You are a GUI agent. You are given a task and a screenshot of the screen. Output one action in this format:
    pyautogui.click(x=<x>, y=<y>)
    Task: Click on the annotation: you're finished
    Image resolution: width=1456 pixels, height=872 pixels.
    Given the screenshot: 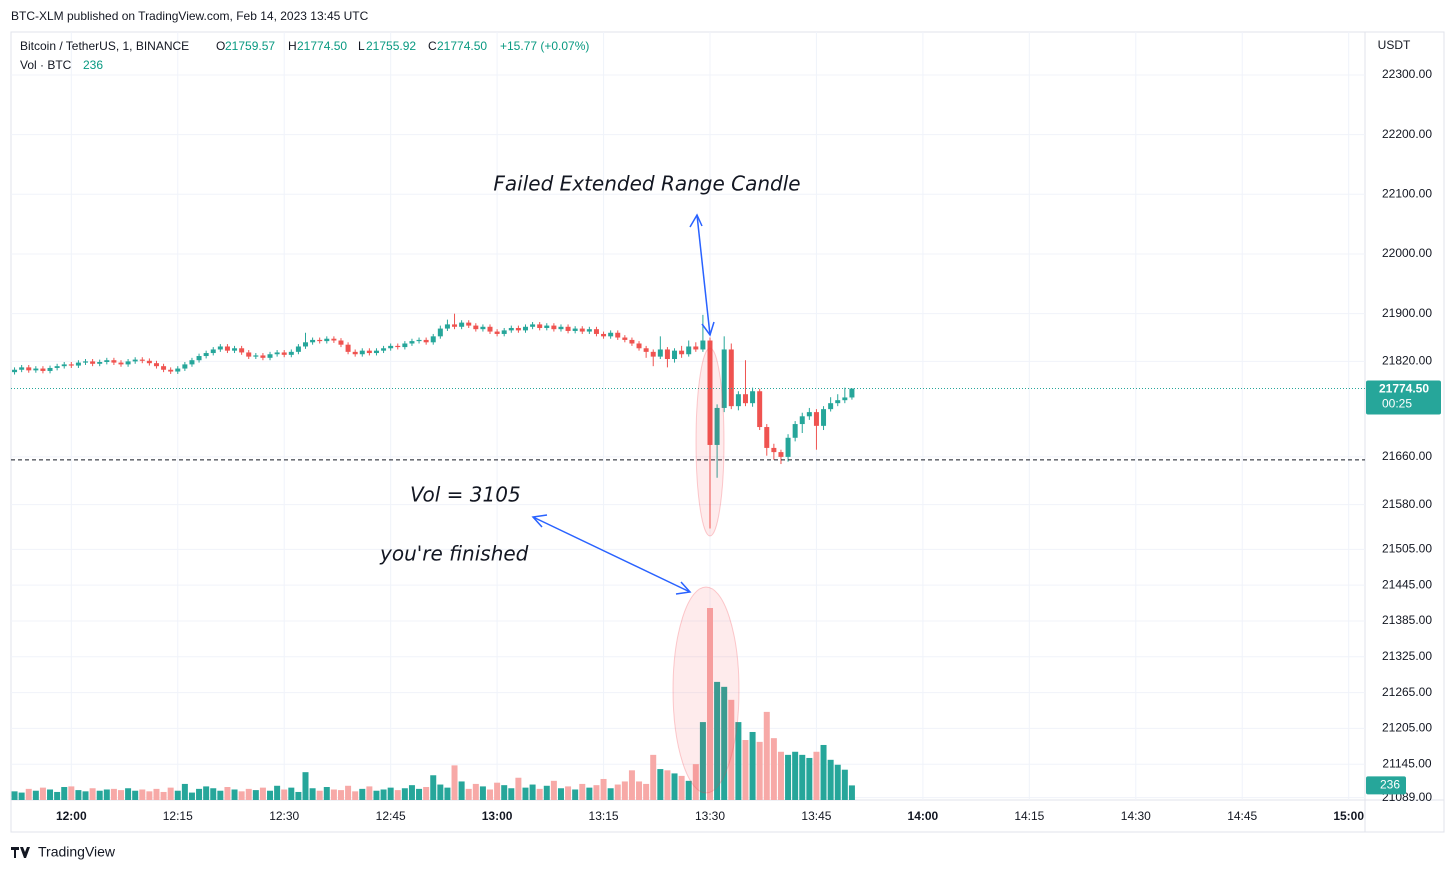 What is the action you would take?
    pyautogui.click(x=454, y=554)
    